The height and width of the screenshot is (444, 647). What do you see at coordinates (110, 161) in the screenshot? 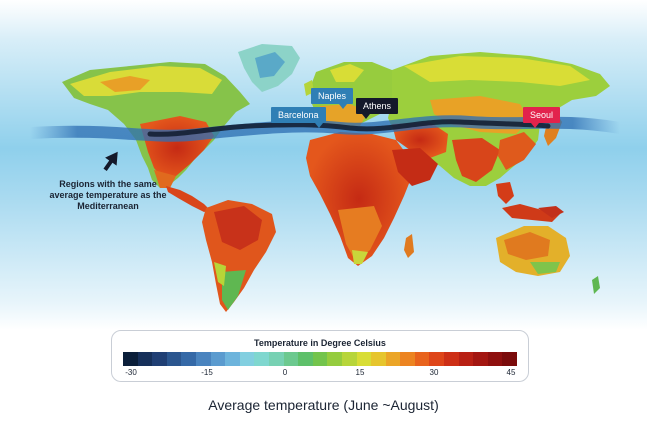
I see `arrow-up-right-icon` at bounding box center [110, 161].